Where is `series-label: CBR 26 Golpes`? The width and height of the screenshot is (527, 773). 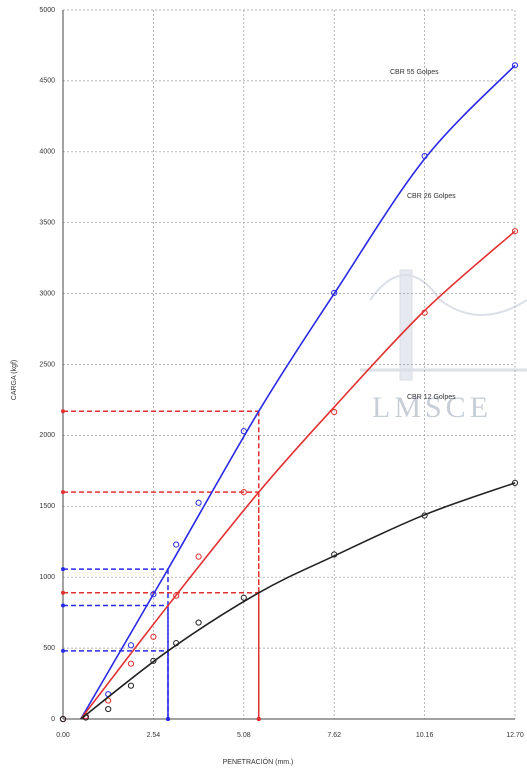
series-label: CBR 26 Golpes is located at coordinates (431, 196).